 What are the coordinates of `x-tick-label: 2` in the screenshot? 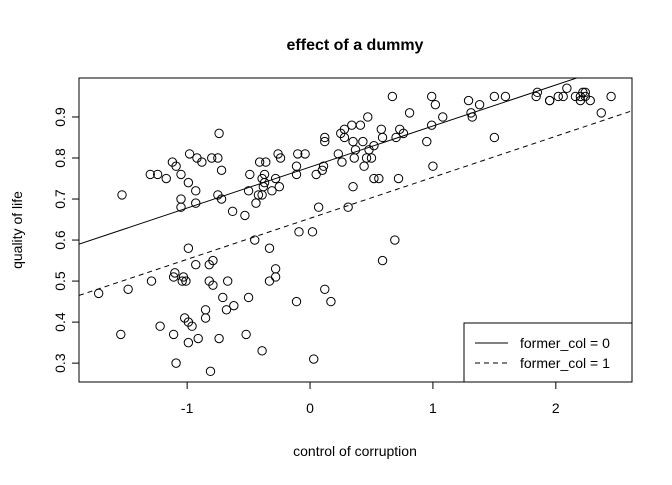 It's located at (556, 408).